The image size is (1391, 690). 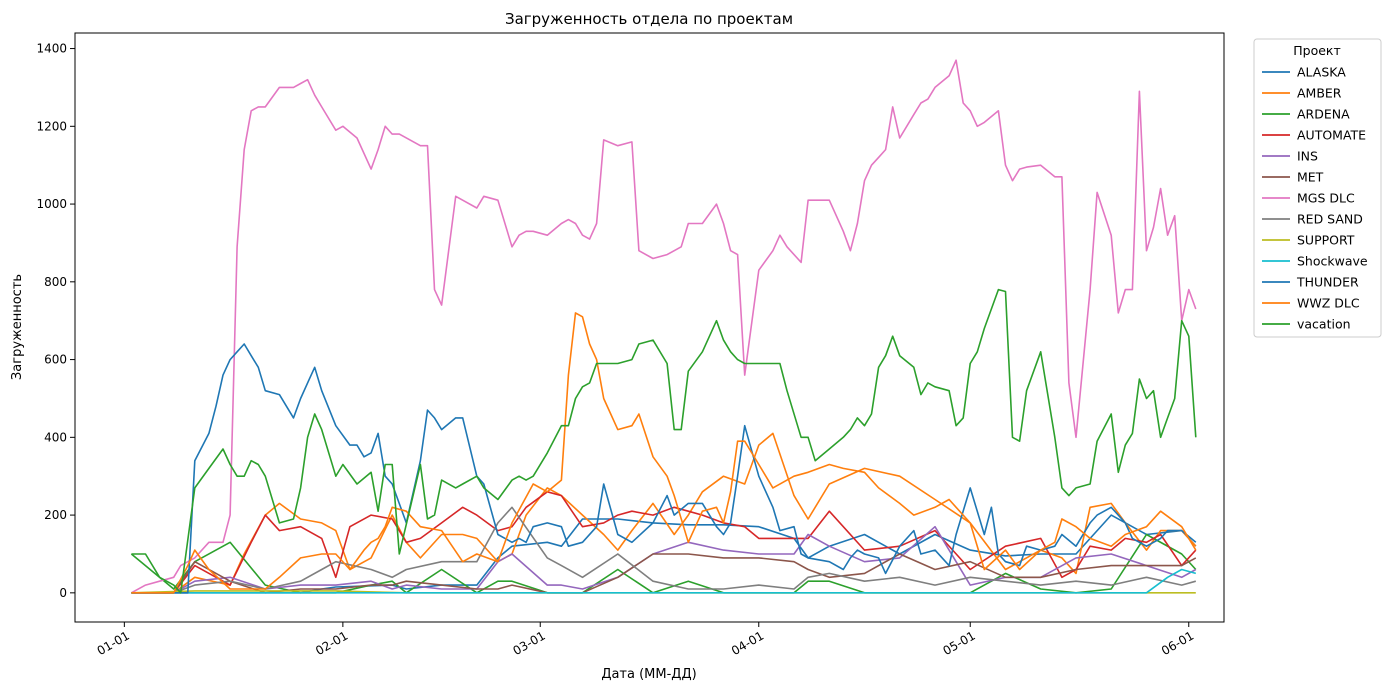 What do you see at coordinates (1327, 282) in the screenshot?
I see `legend-label: THUNDER` at bounding box center [1327, 282].